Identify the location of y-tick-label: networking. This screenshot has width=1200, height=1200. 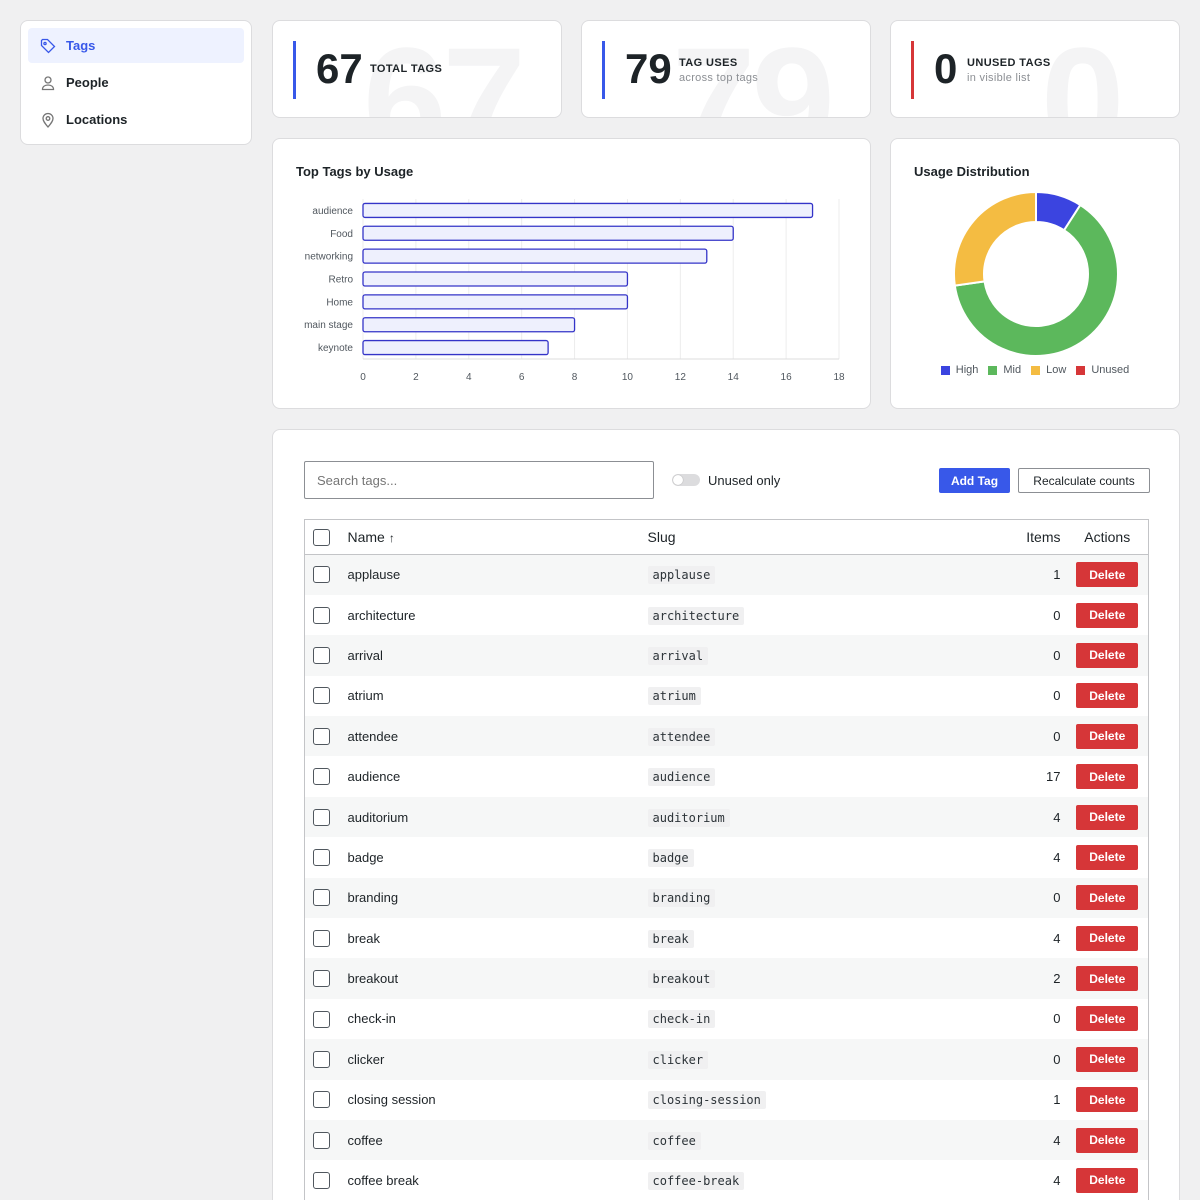
(329, 257).